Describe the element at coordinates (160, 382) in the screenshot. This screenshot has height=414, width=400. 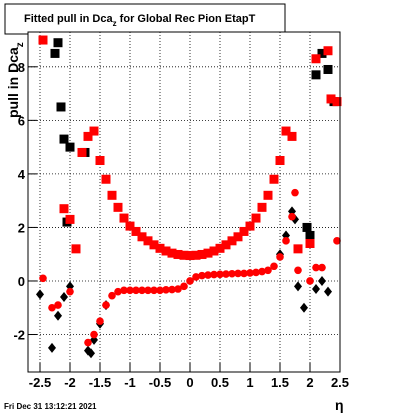
I see `x-tick-label: -0.5` at that location.